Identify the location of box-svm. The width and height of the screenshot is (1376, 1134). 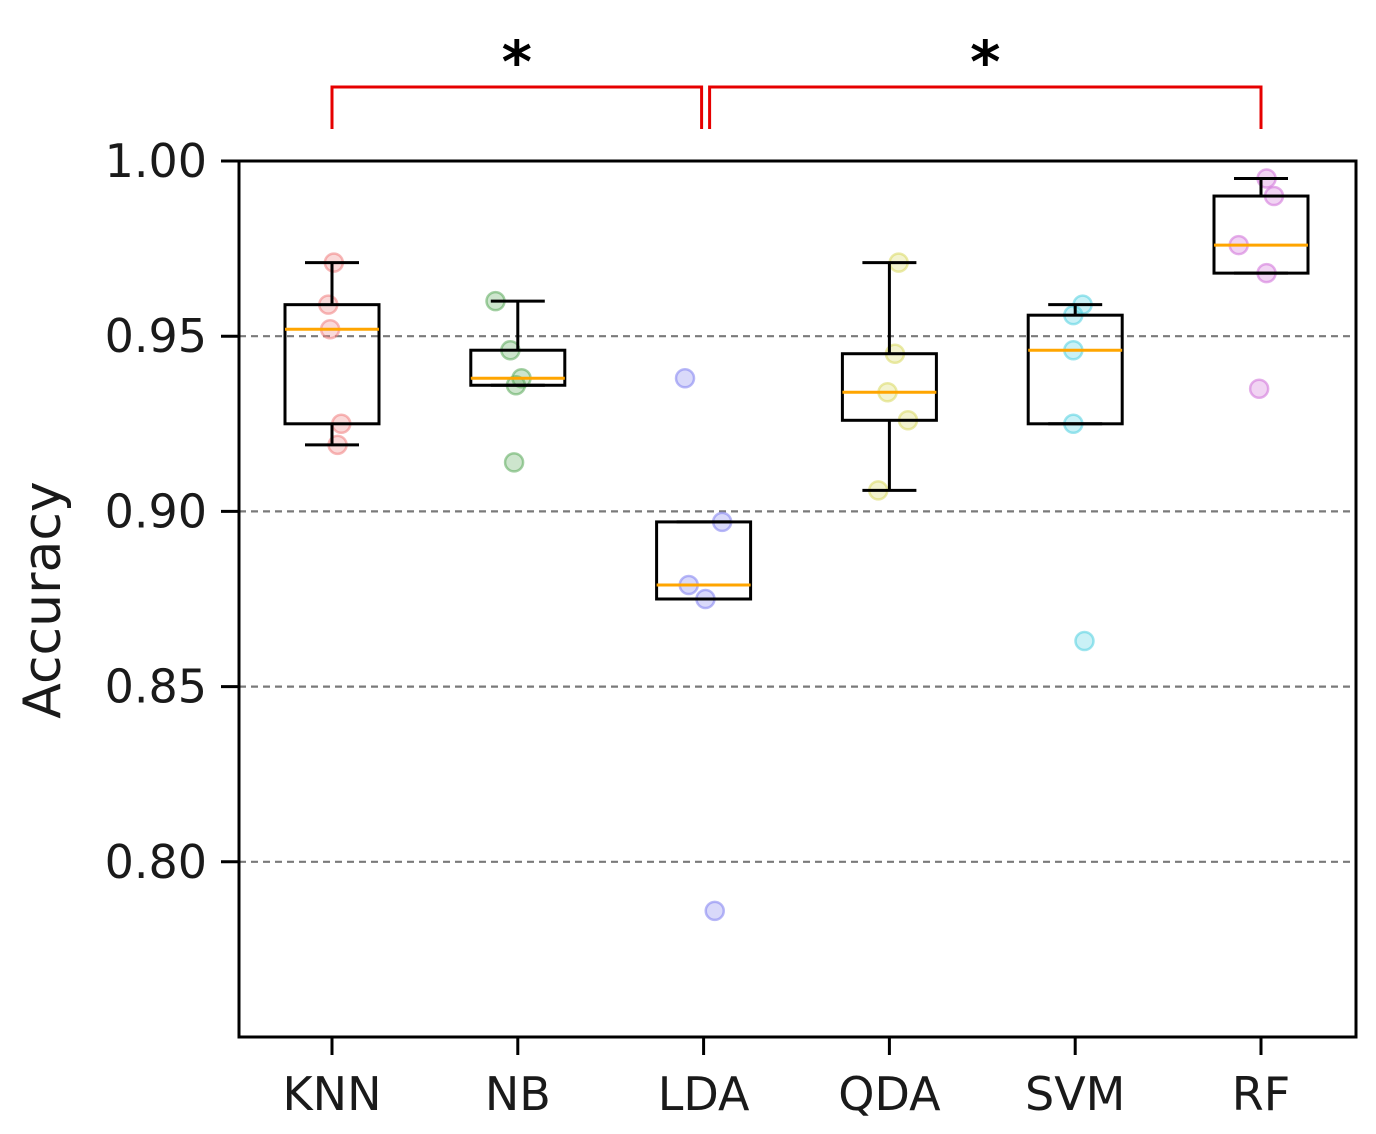
(1075, 364).